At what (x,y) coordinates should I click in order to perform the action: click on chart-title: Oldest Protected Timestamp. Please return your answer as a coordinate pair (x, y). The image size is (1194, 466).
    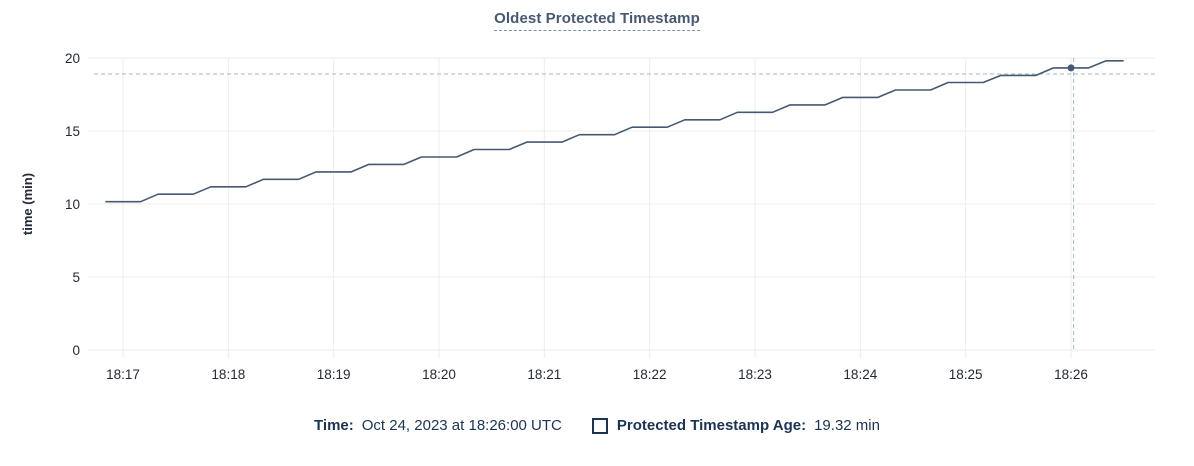
    Looking at the image, I should click on (597, 20).